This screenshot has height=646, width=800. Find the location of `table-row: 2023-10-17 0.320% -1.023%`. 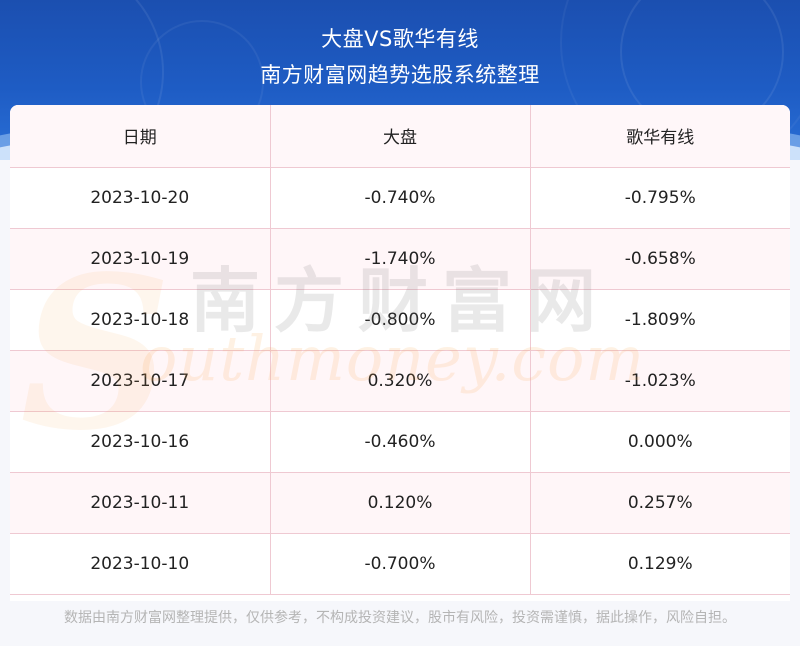

table-row: 2023-10-17 0.320% -1.023% is located at coordinates (400, 381).